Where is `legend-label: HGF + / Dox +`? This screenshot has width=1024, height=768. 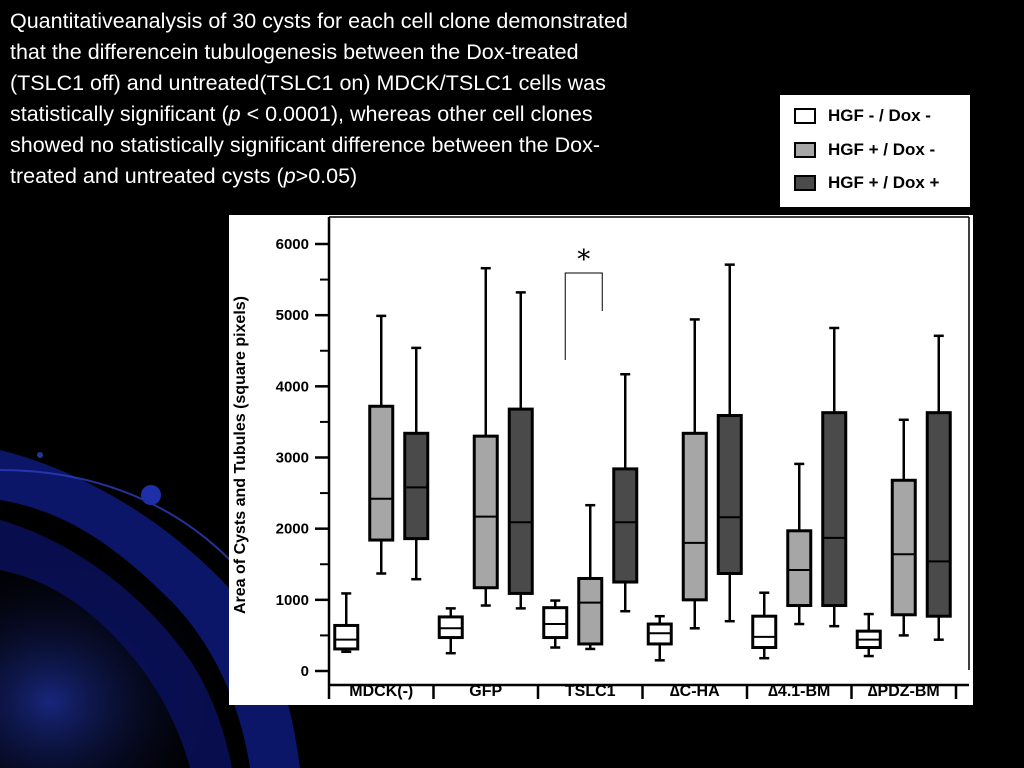 legend-label: HGF + / Dox + is located at coordinates (884, 182).